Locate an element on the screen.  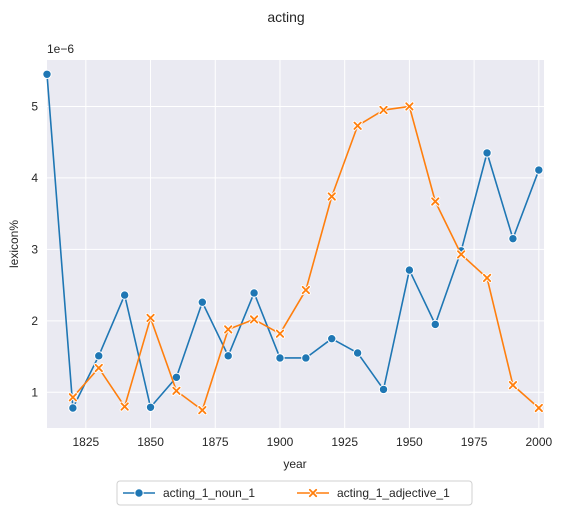
x-tick-label: 1875 is located at coordinates (215, 442).